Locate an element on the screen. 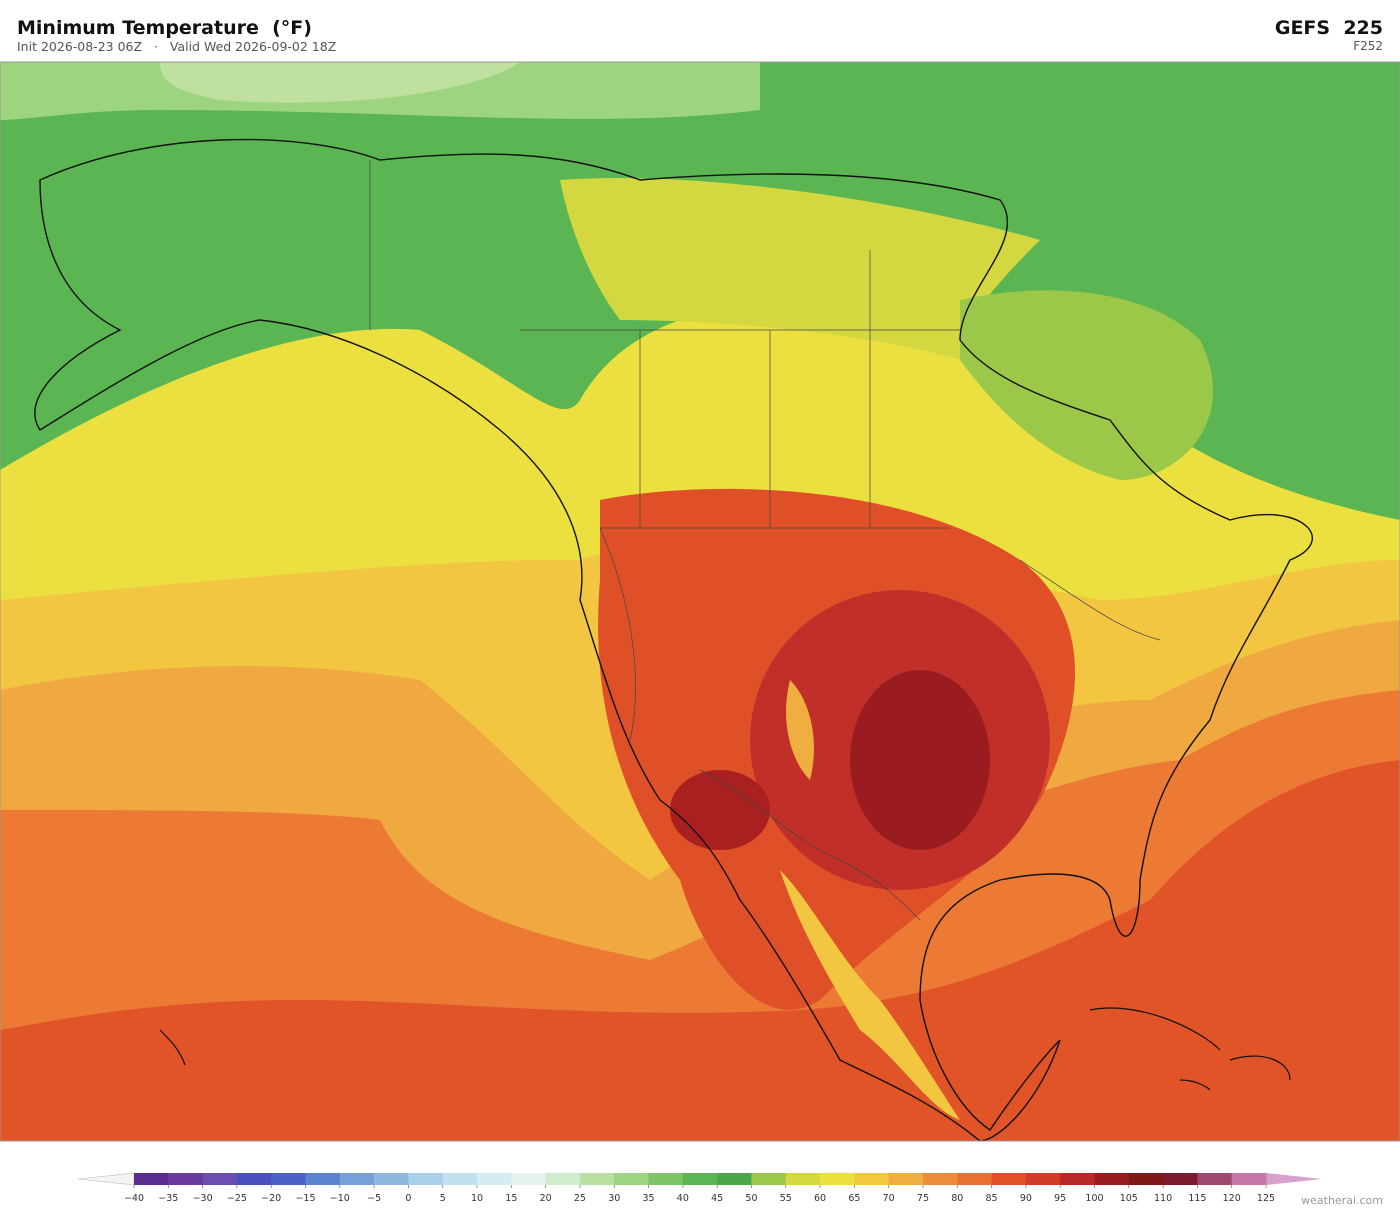  colorbar-tick-label: 110 is located at coordinates (1163, 1198).